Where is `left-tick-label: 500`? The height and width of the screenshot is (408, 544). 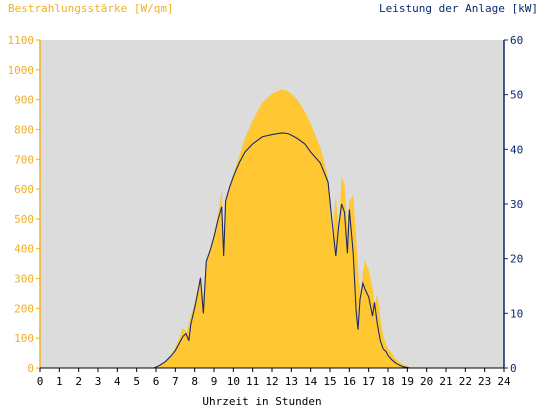
left-tick-label: 500 is located at coordinates (24, 219).